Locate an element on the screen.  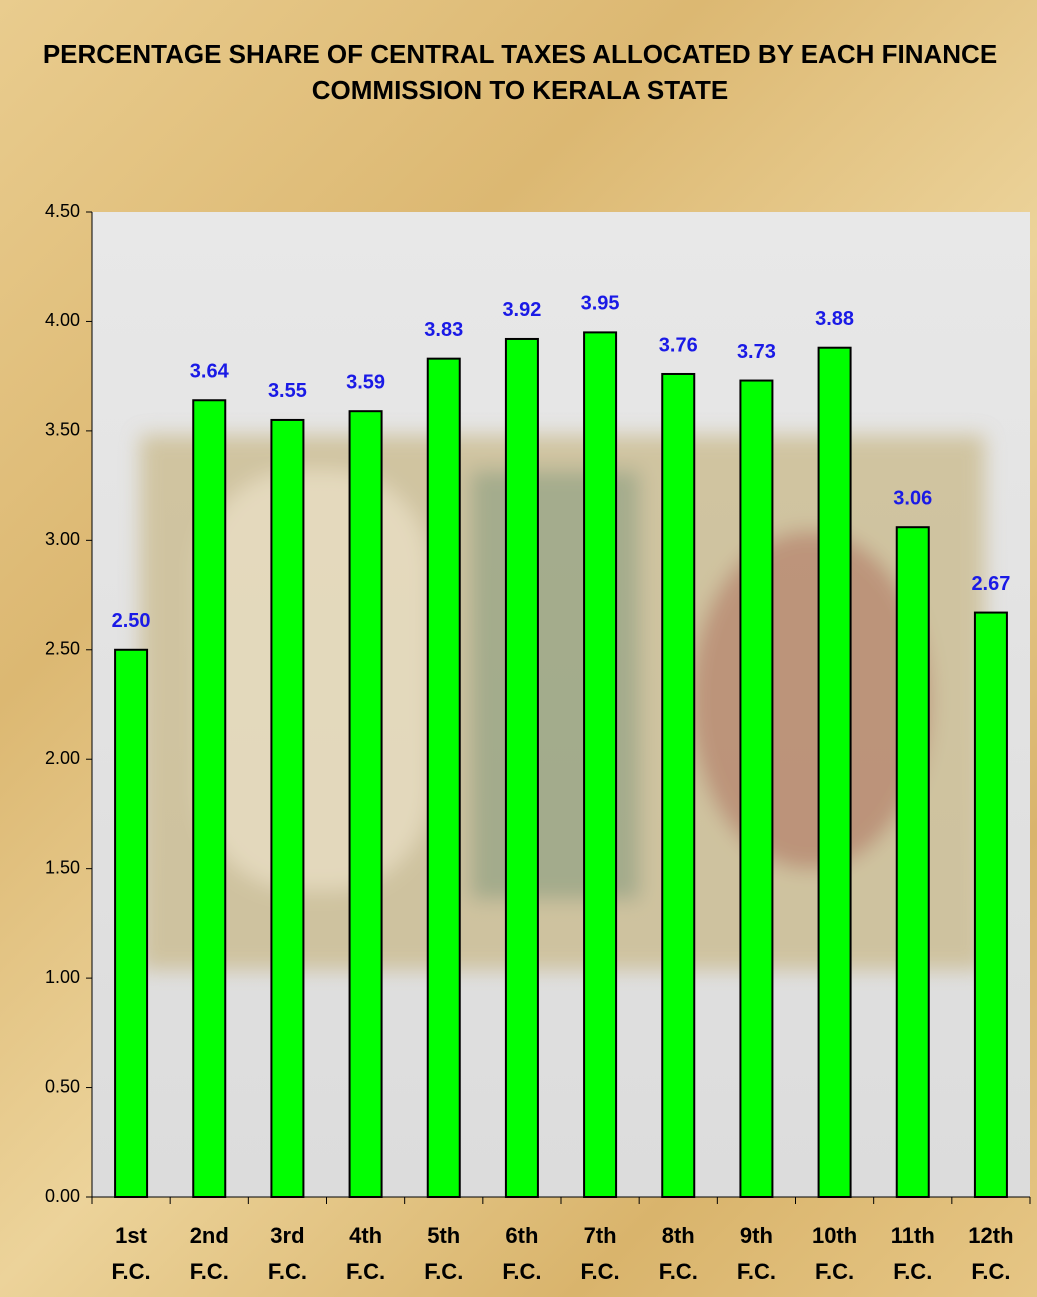
y-tick-label: 1.50 is located at coordinates (62, 867).